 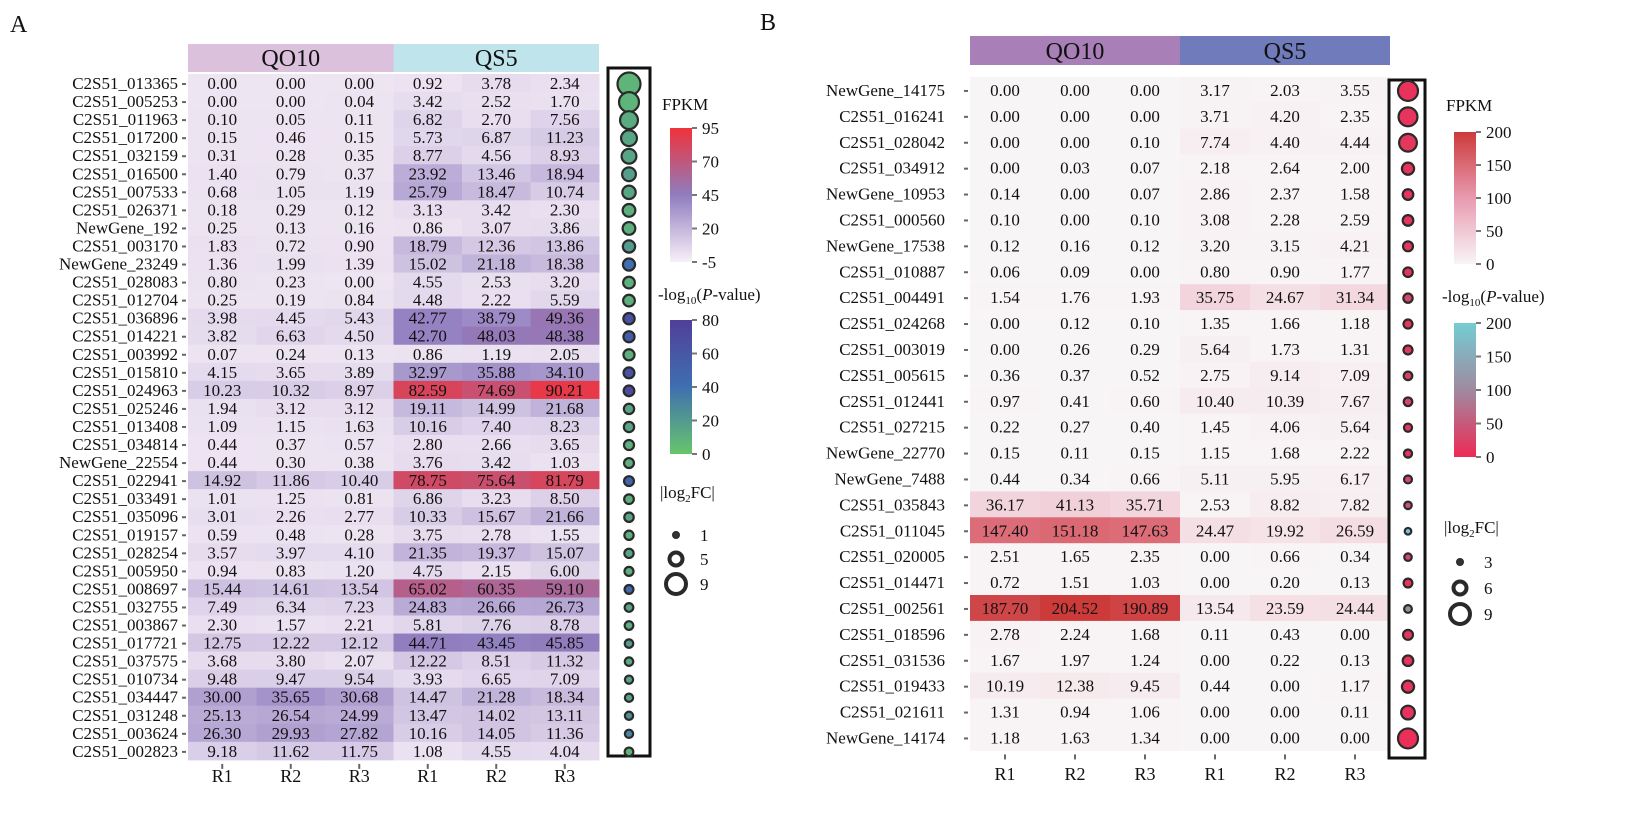 I want to click on cell-value: 0.44, so click(x=222, y=444).